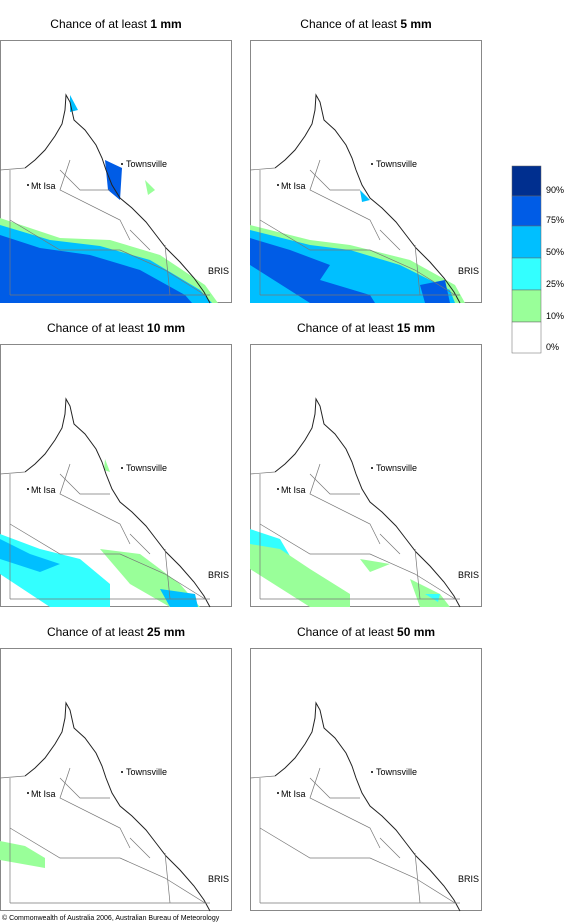 This screenshot has width=570, height=923. What do you see at coordinates (555, 316) in the screenshot?
I see `legend-label: 10%` at bounding box center [555, 316].